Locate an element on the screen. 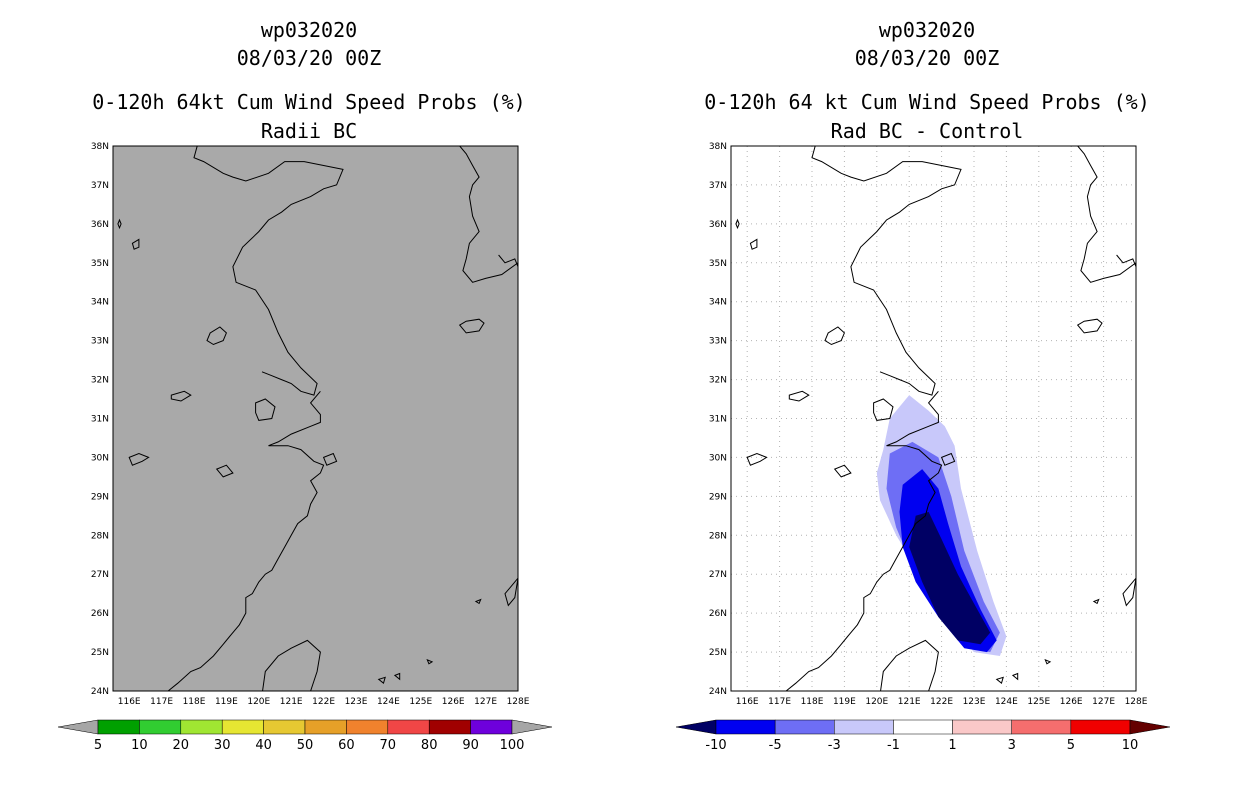 This screenshot has width=1236, height=800. colorbar-label: 10 is located at coordinates (139, 745).